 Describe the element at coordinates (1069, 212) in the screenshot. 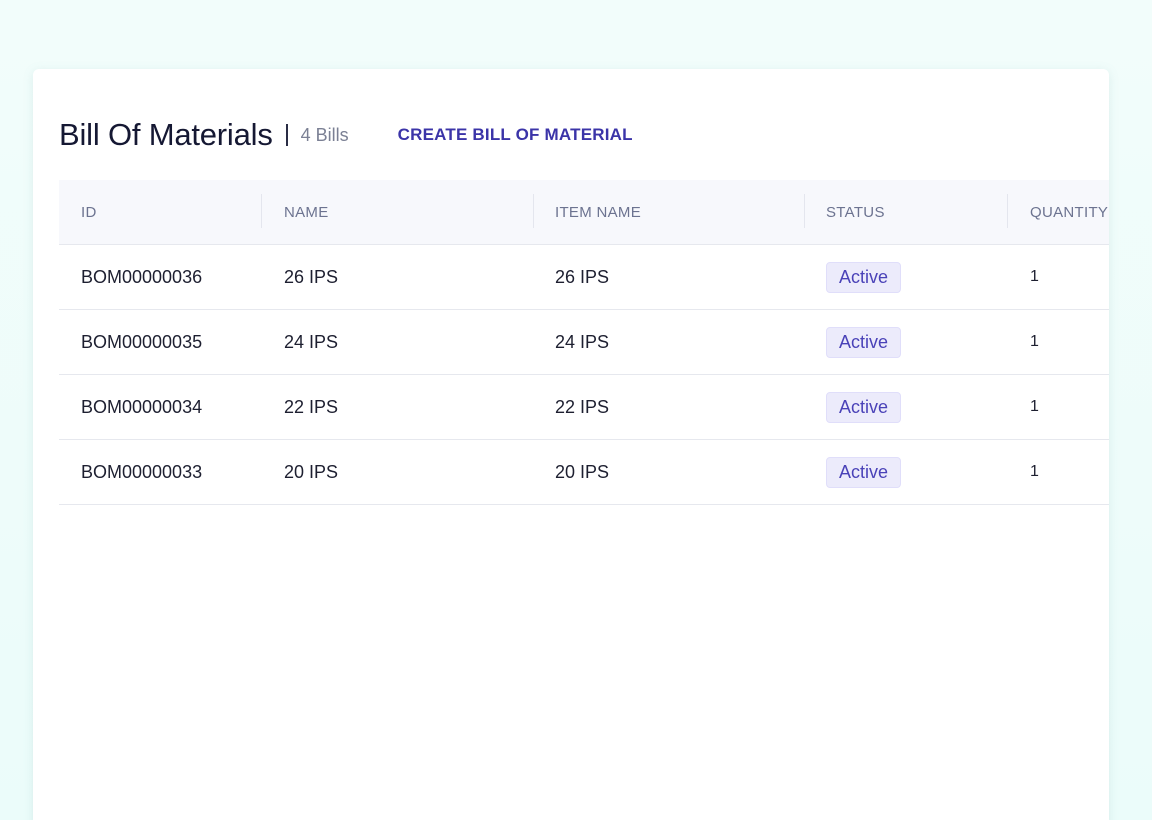

I see `column-header-quantity: QUANTITY` at that location.